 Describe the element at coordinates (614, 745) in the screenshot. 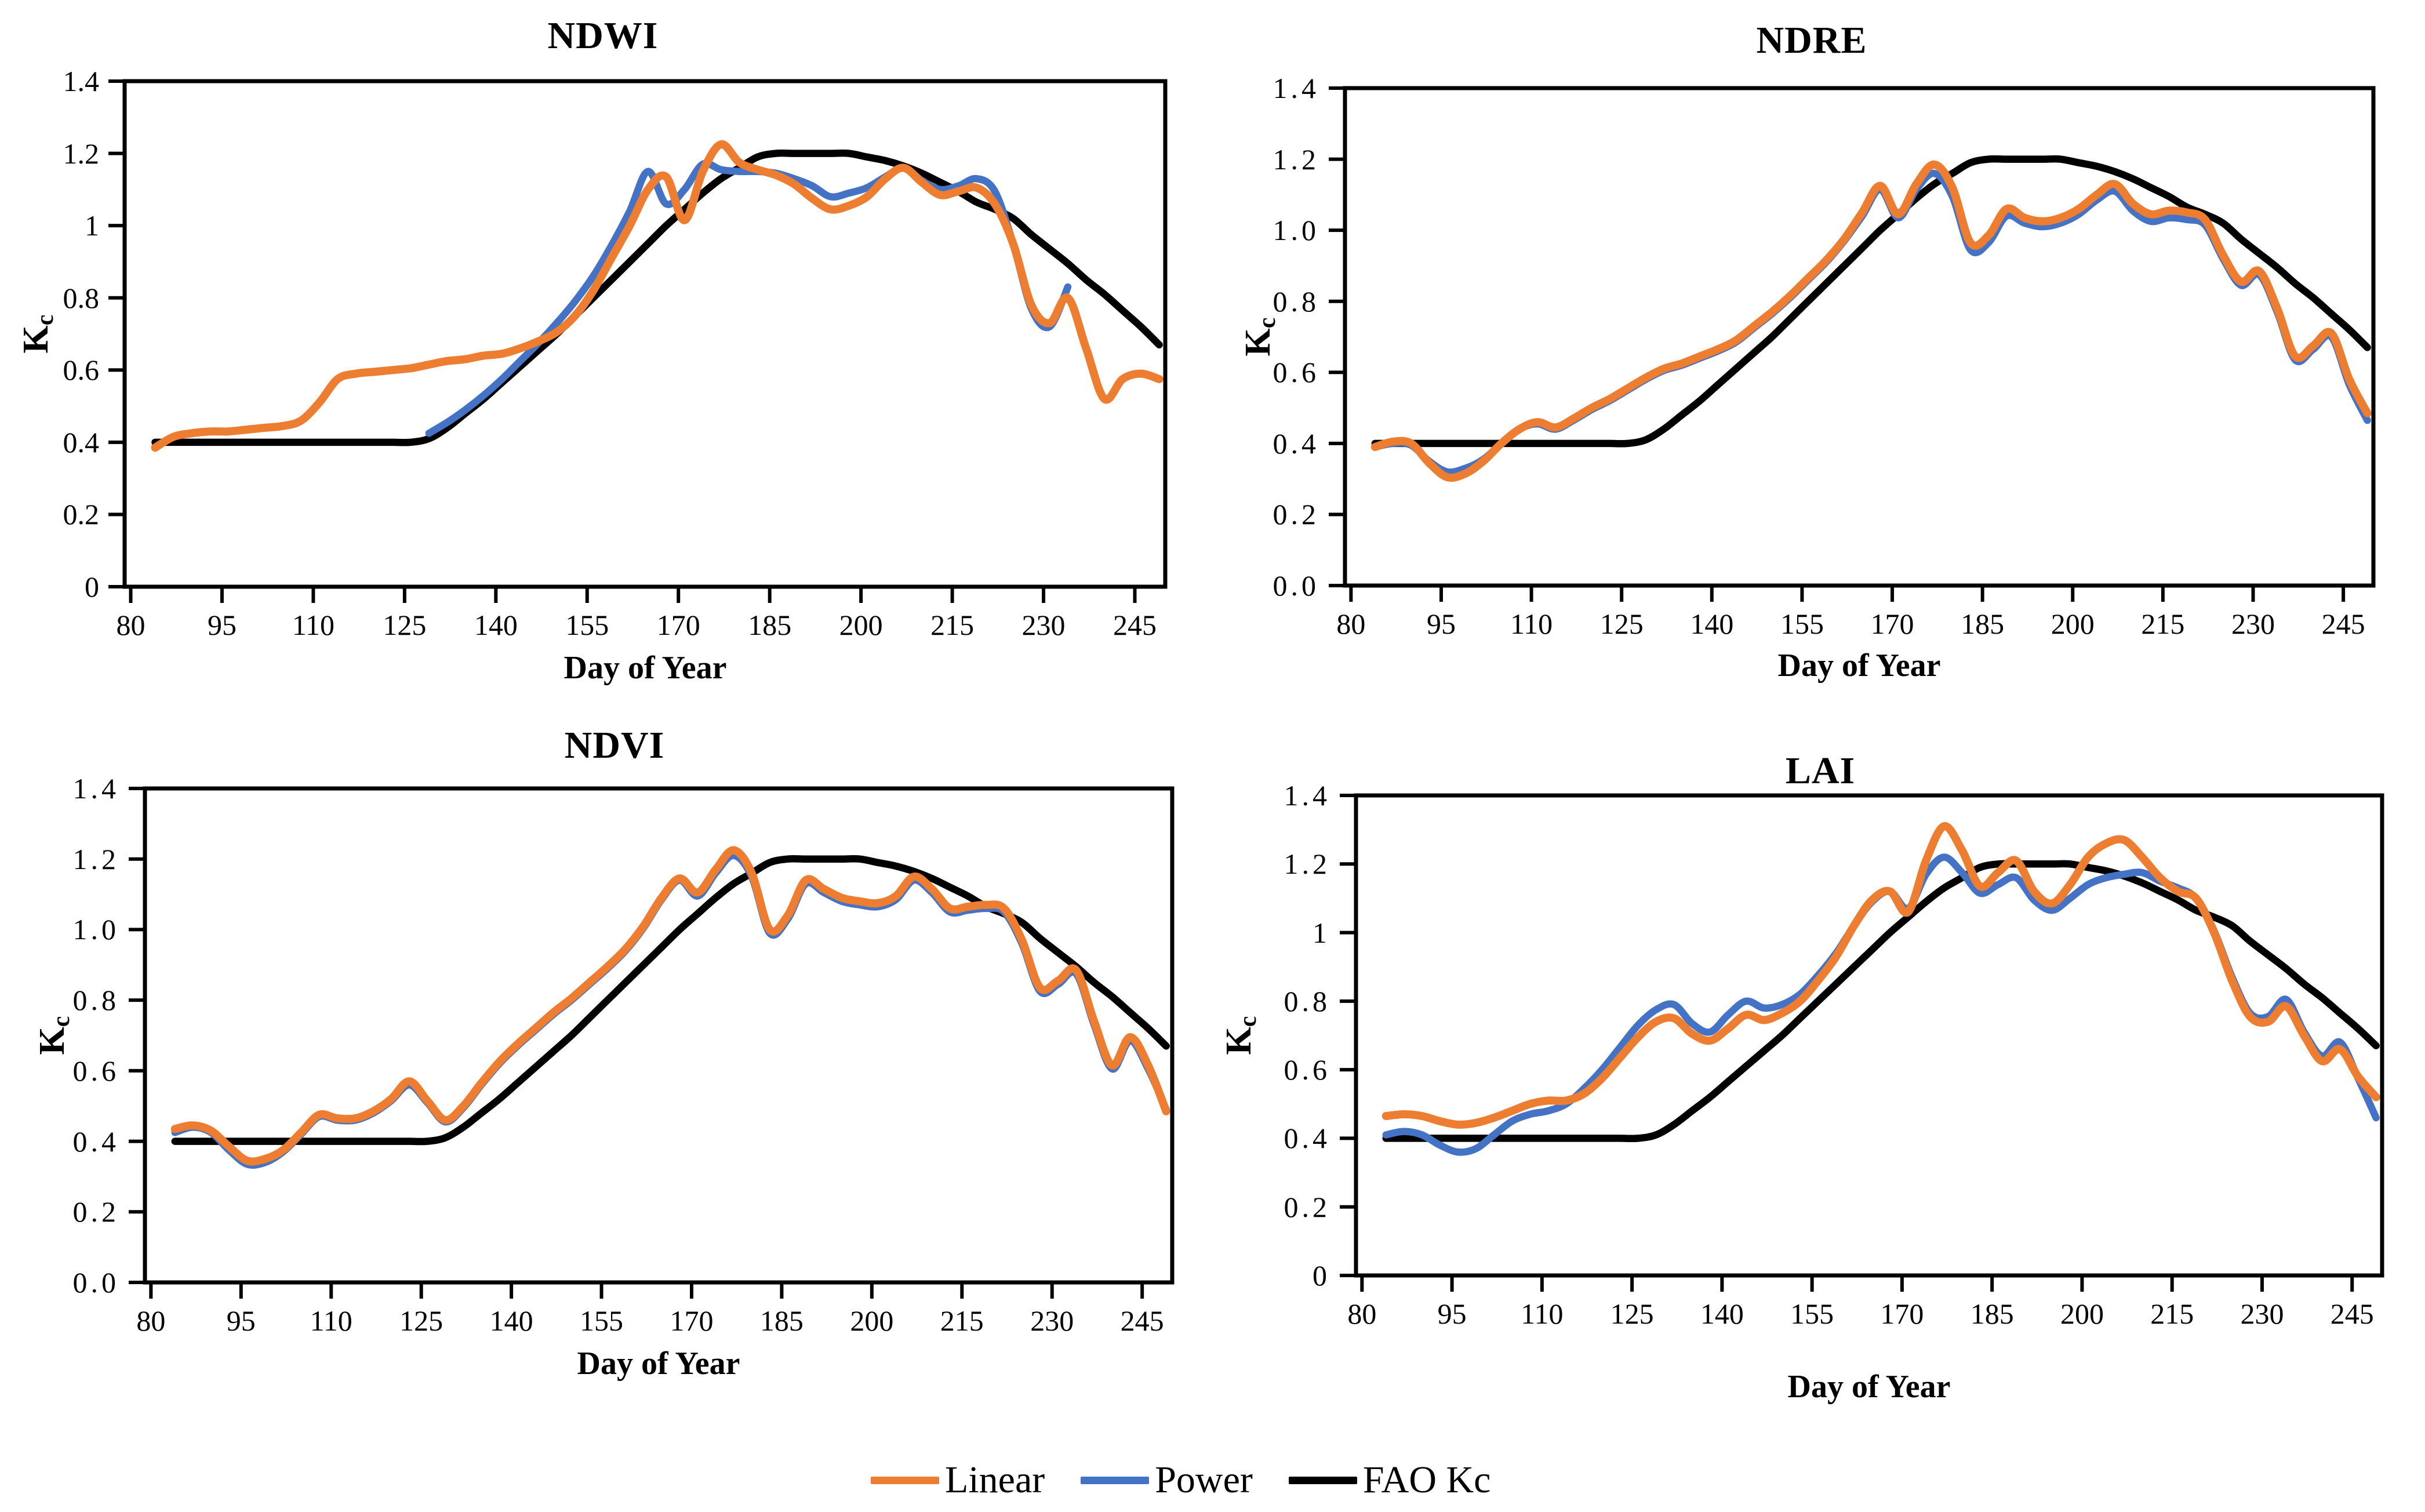

I see `chart-title-ndvi: NDVI` at that location.